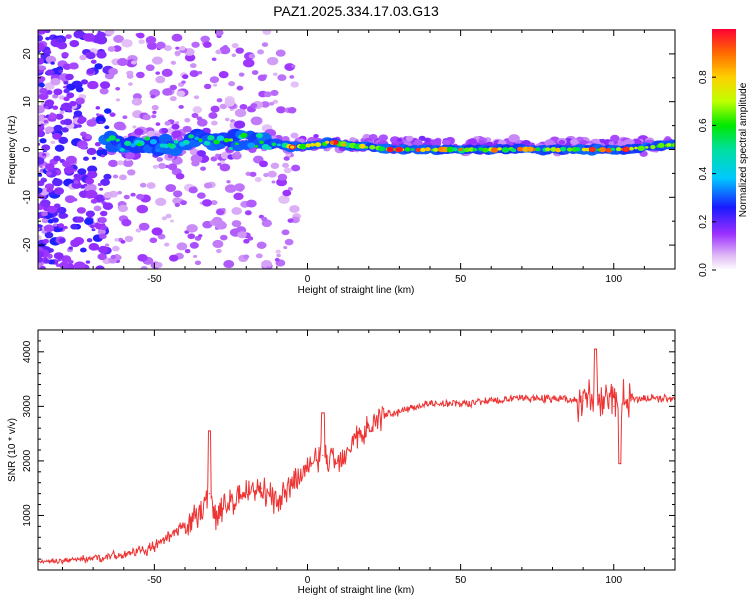 The image size is (750, 600). I want to click on snr-y-tick-label: 1000, so click(27, 515).